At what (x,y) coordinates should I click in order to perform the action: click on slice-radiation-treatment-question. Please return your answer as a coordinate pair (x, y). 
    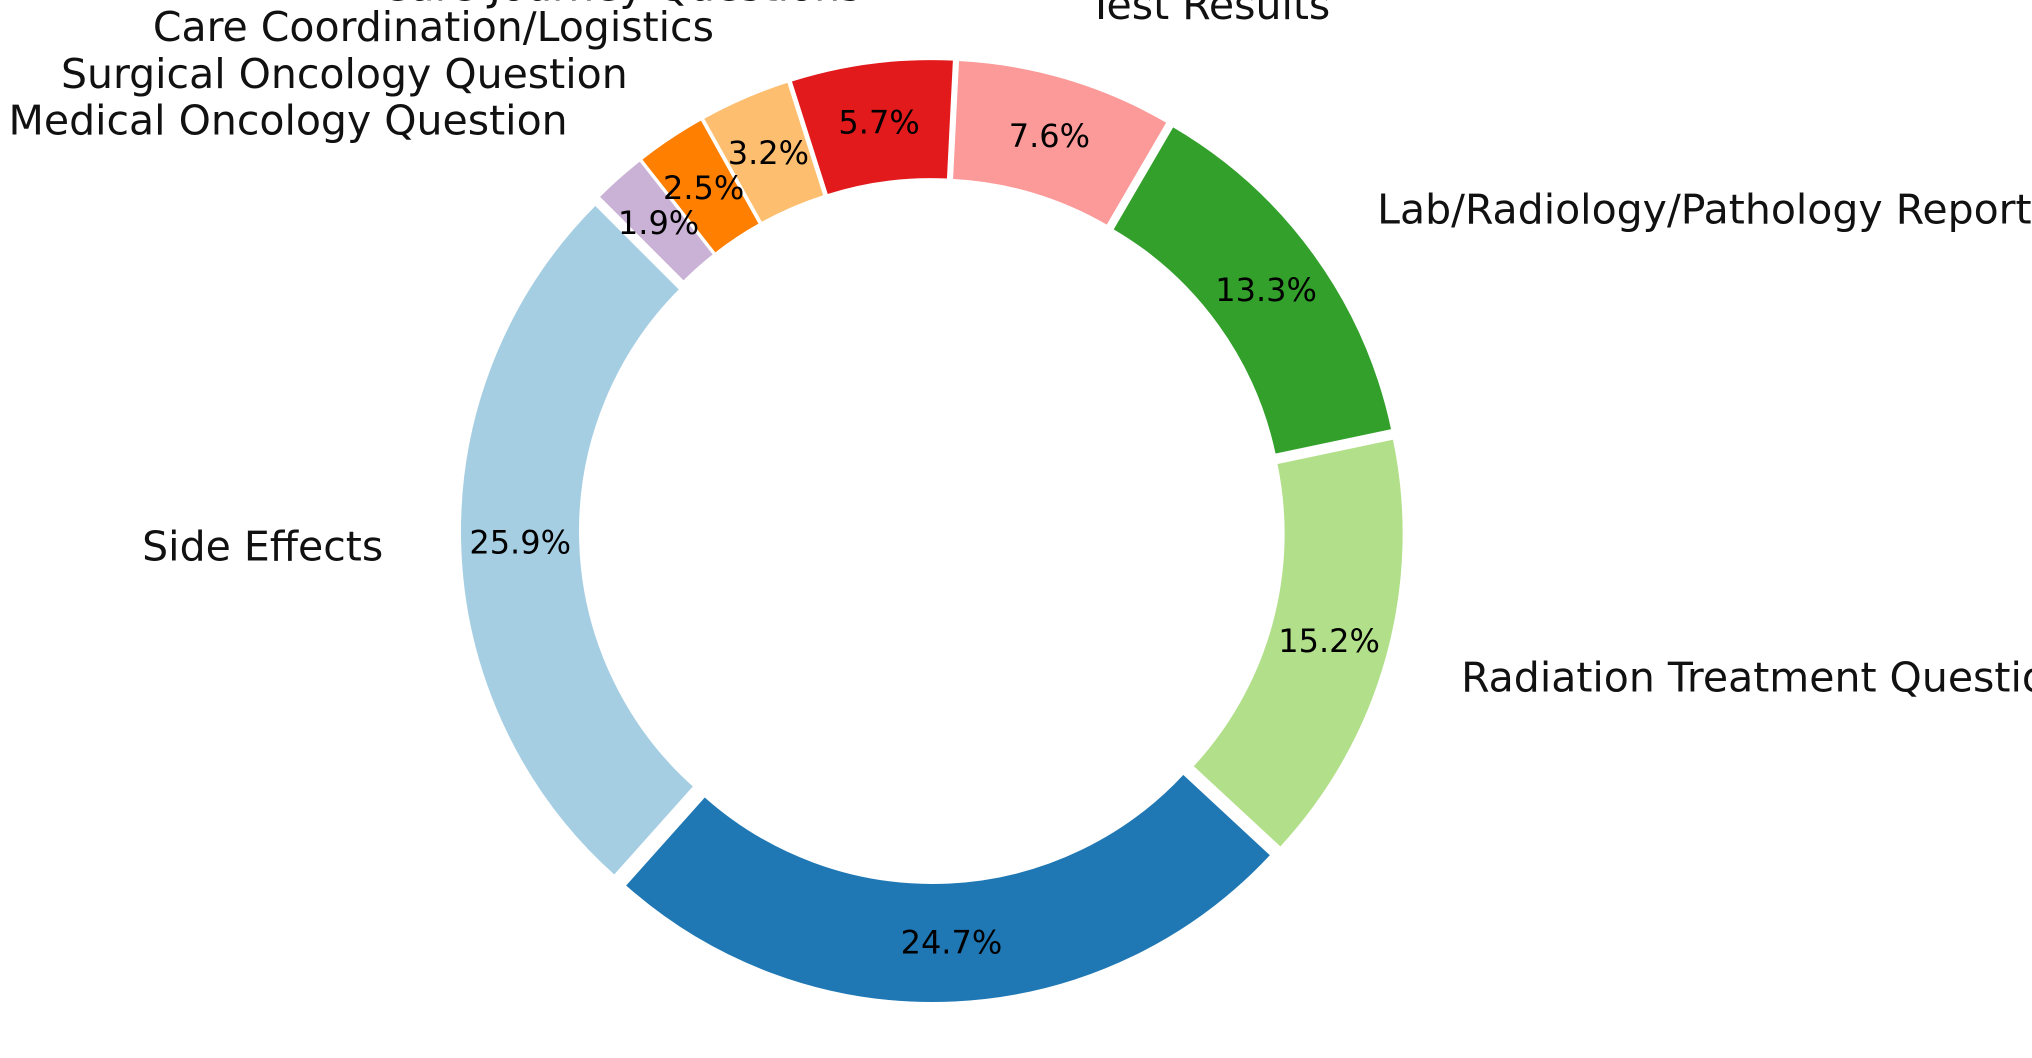
    Looking at the image, I should click on (1297, 643).